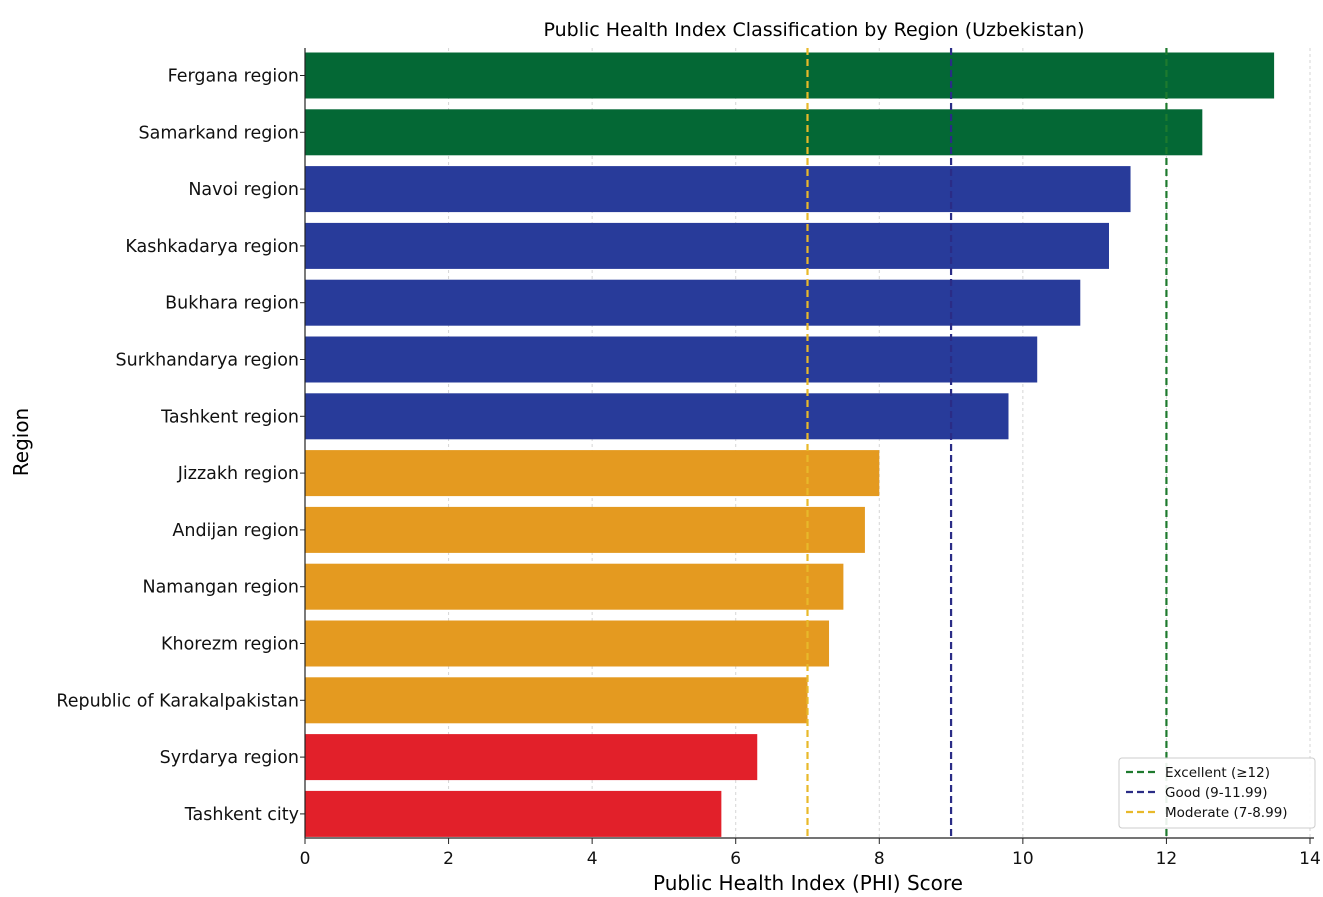  I want to click on x-tick-label: 14, so click(1310, 859).